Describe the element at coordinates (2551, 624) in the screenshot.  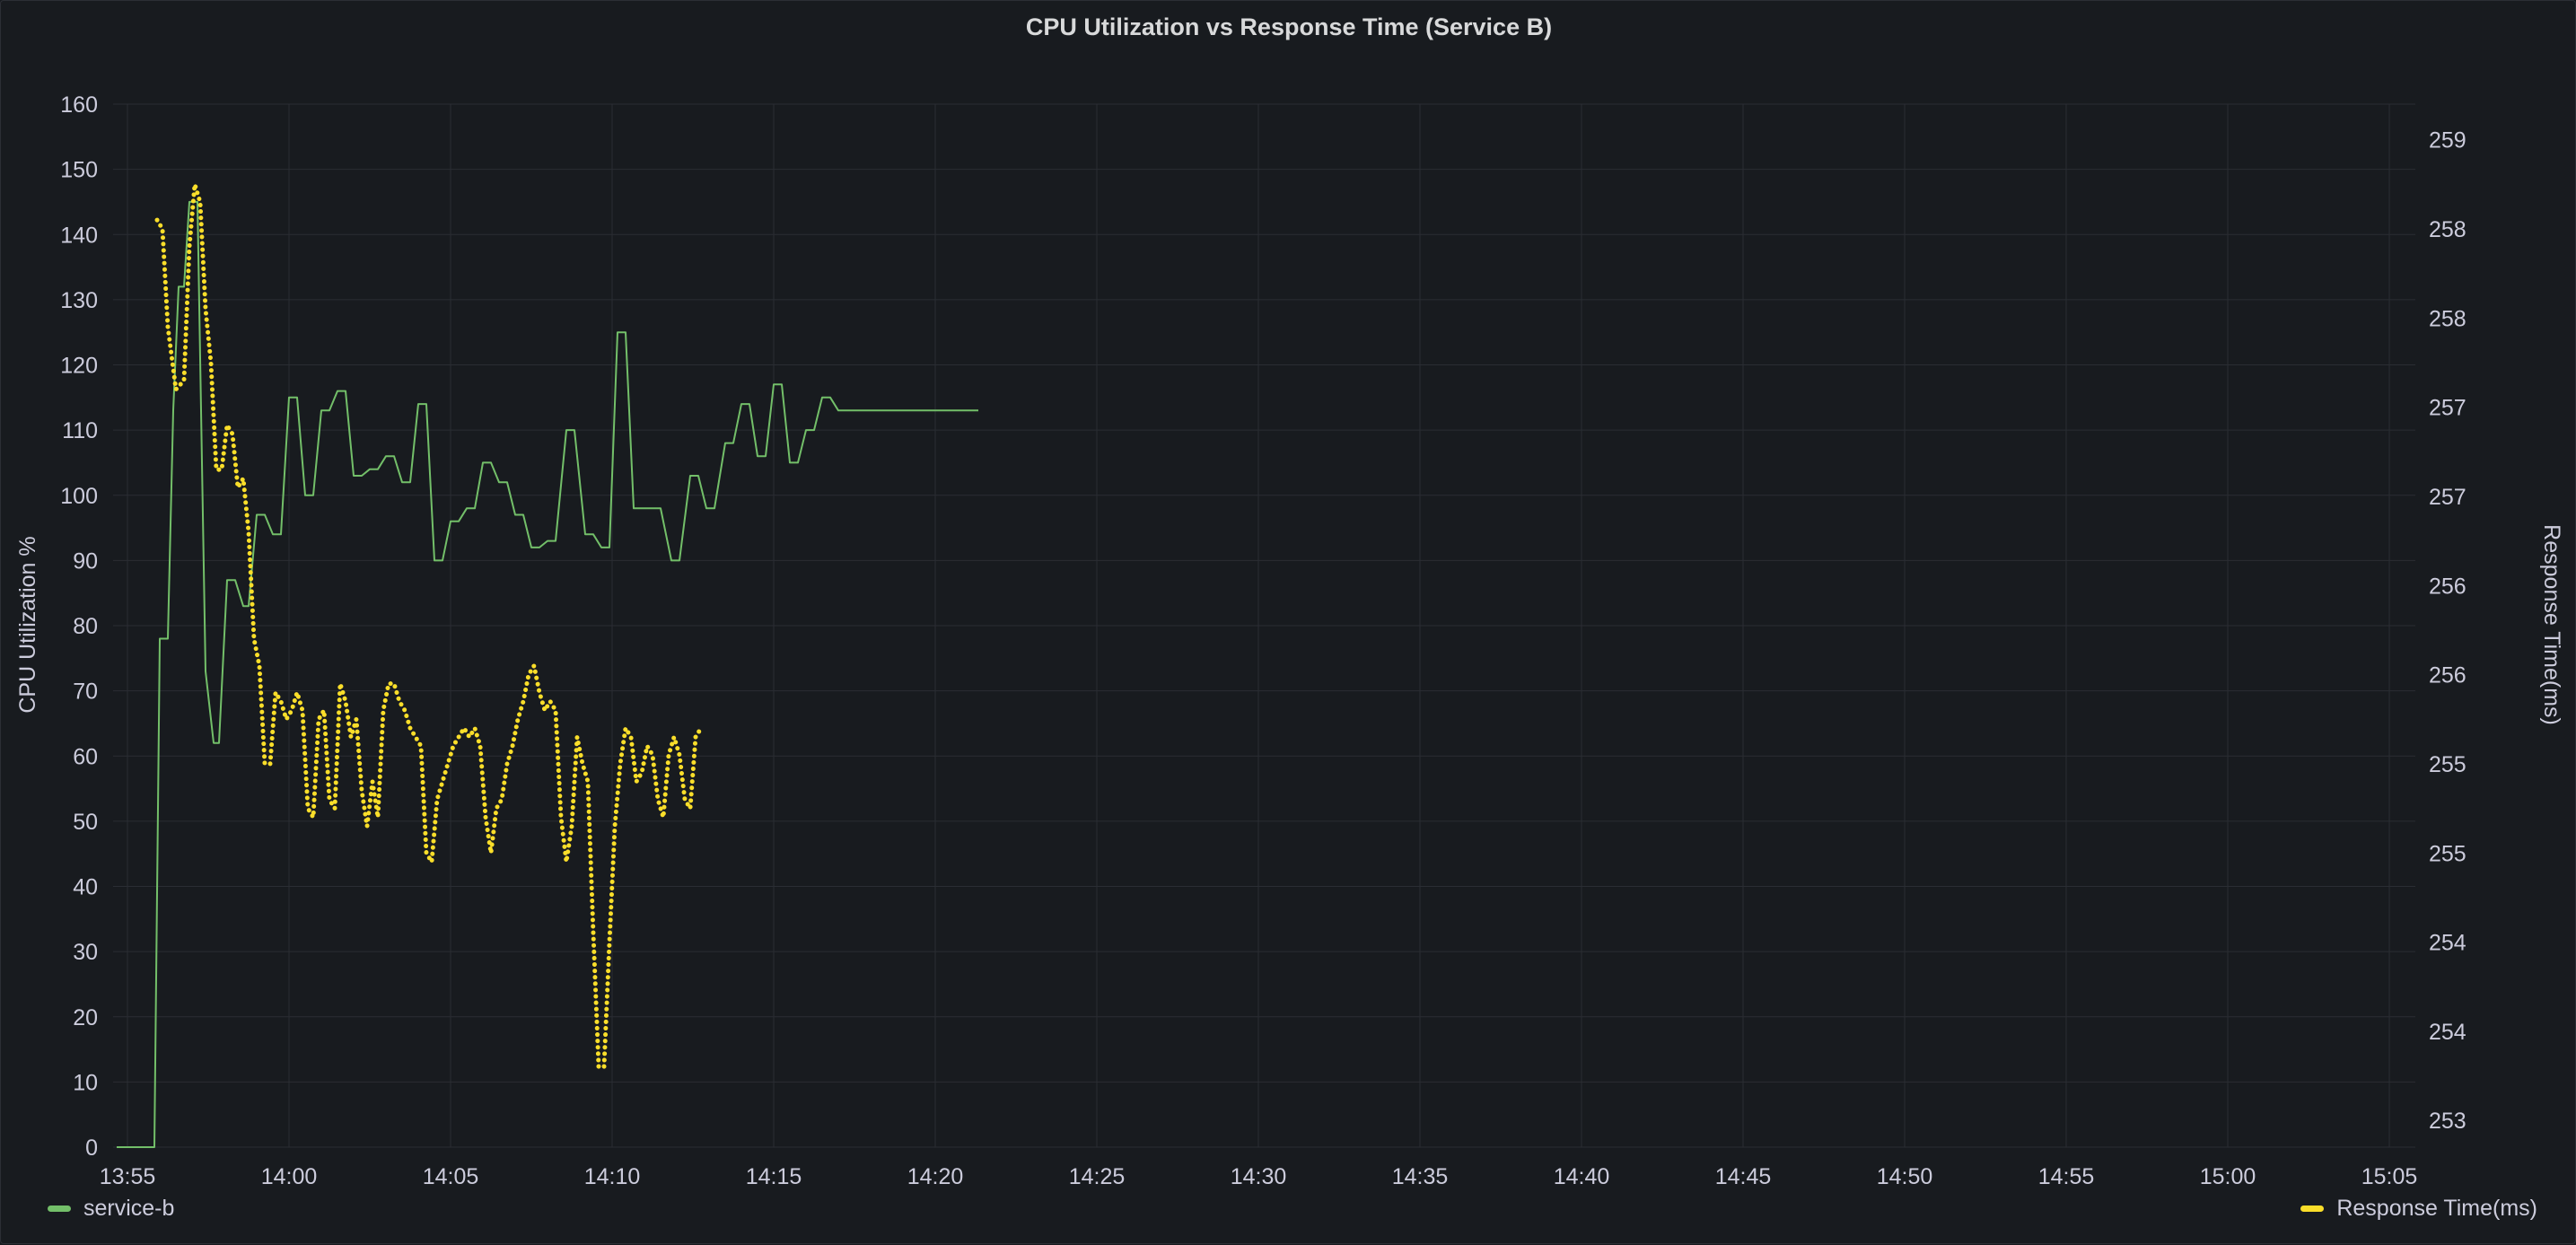
I see `y-axis-right-title: Response Time(ms)` at that location.